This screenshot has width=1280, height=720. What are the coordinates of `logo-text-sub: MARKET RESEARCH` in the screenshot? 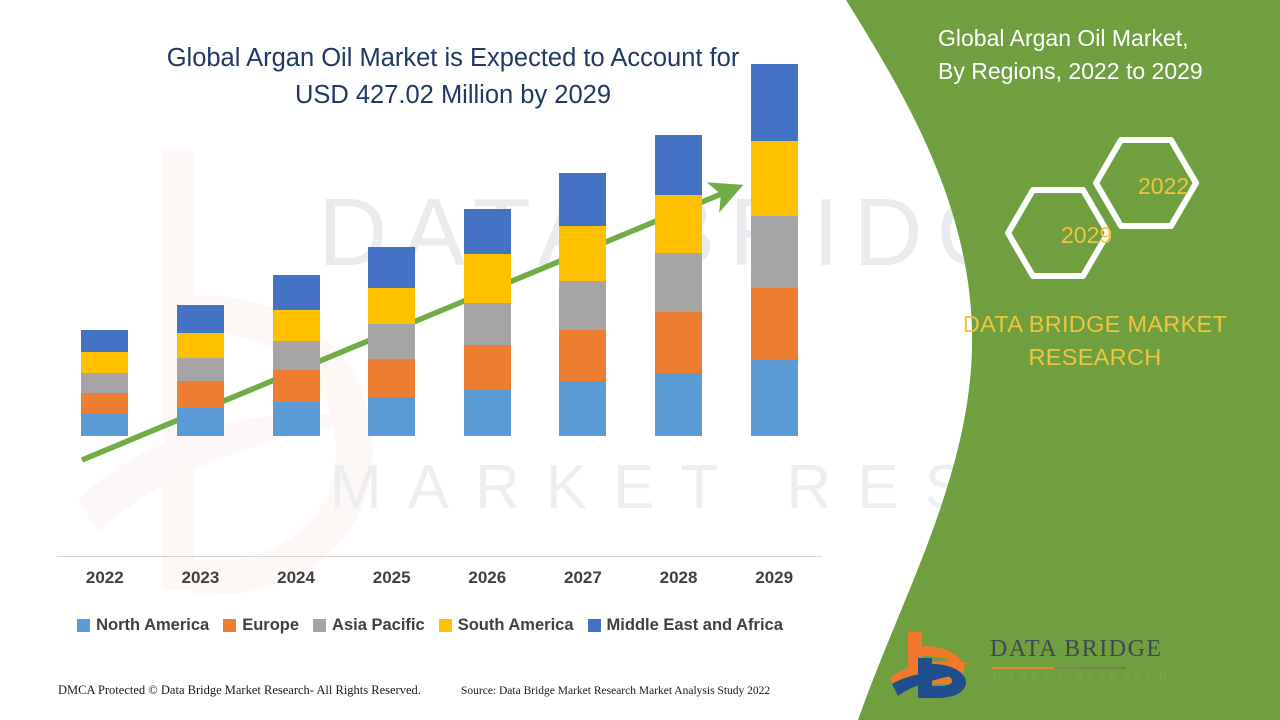 It's located at (1082, 676).